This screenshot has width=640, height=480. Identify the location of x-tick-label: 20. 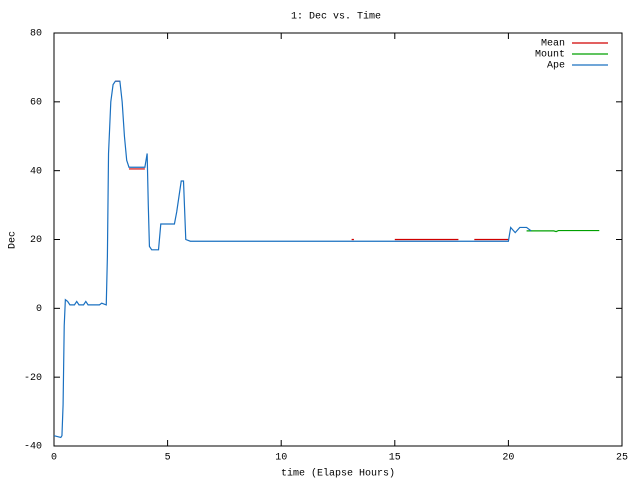
(508, 458).